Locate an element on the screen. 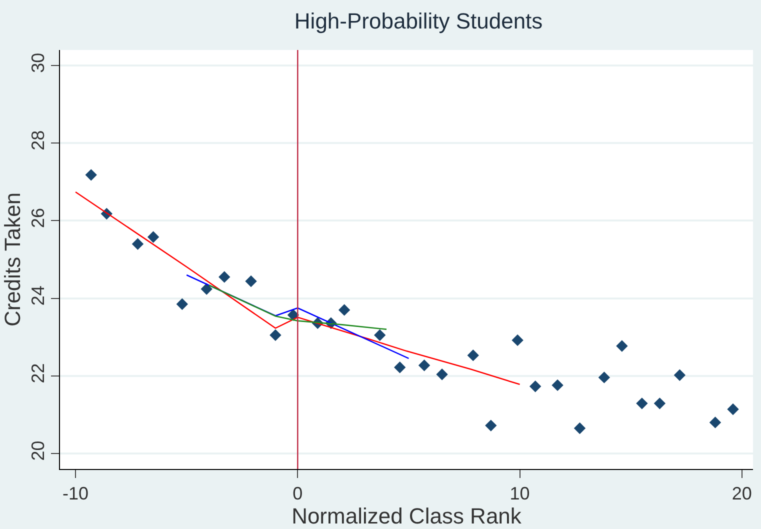 The height and width of the screenshot is (529, 761). x-tick-label: -10 is located at coordinates (75, 494).